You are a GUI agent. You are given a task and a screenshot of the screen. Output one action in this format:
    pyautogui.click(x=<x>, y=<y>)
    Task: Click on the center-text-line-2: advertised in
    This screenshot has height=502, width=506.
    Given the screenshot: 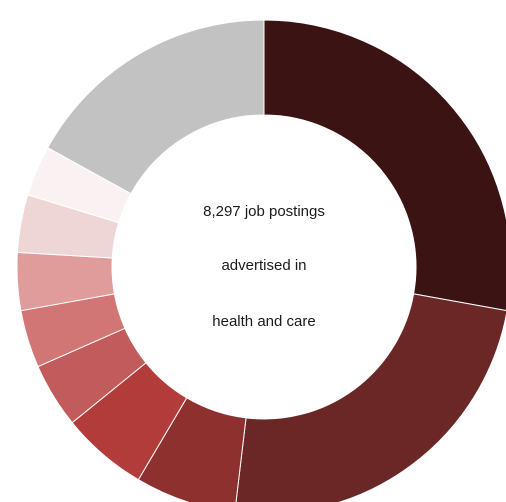 What is the action you would take?
    pyautogui.click(x=263, y=265)
    